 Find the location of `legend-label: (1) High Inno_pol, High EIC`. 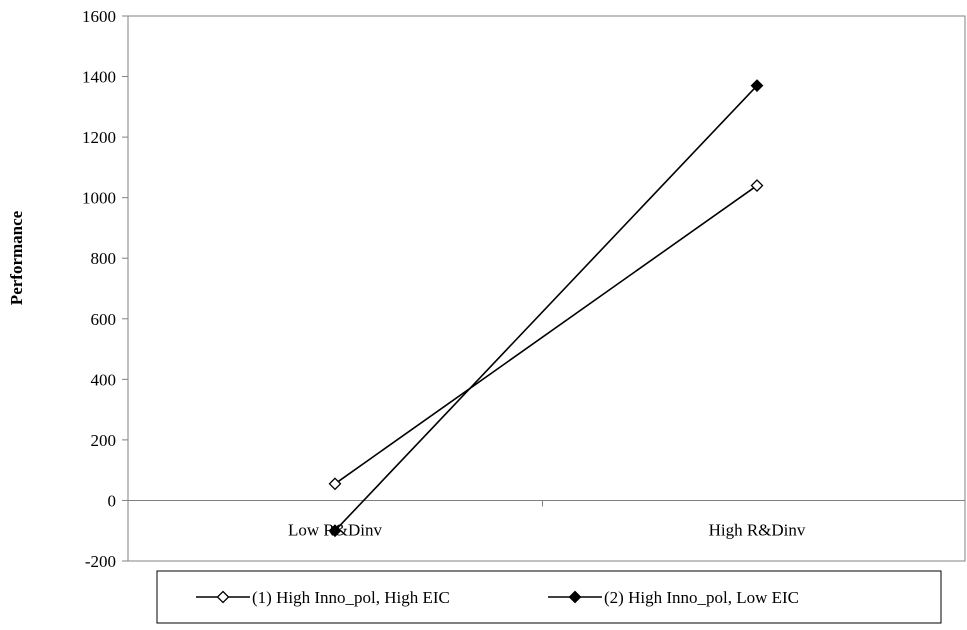

legend-label: (1) High Inno_pol, High EIC is located at coordinates (351, 597).